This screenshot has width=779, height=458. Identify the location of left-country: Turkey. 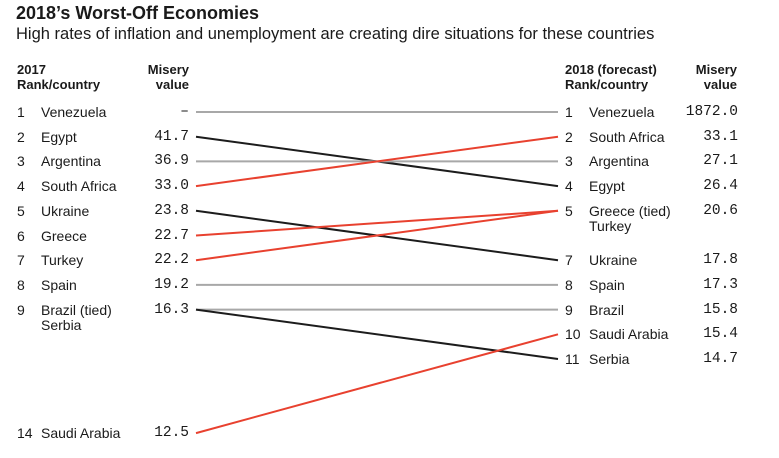
(62, 260).